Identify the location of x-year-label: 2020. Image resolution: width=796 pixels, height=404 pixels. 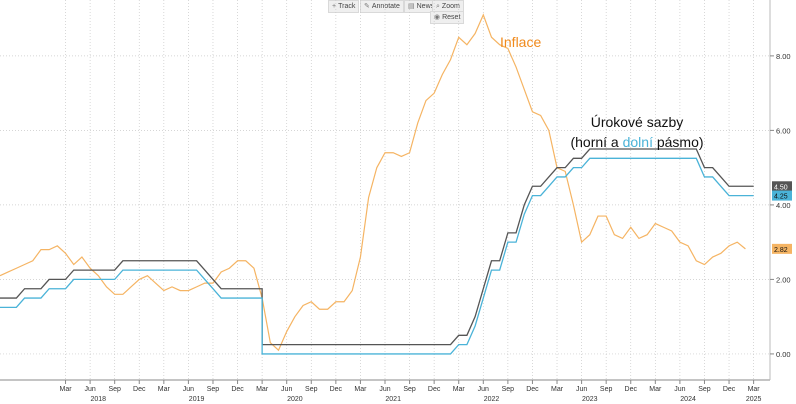
(295, 399).